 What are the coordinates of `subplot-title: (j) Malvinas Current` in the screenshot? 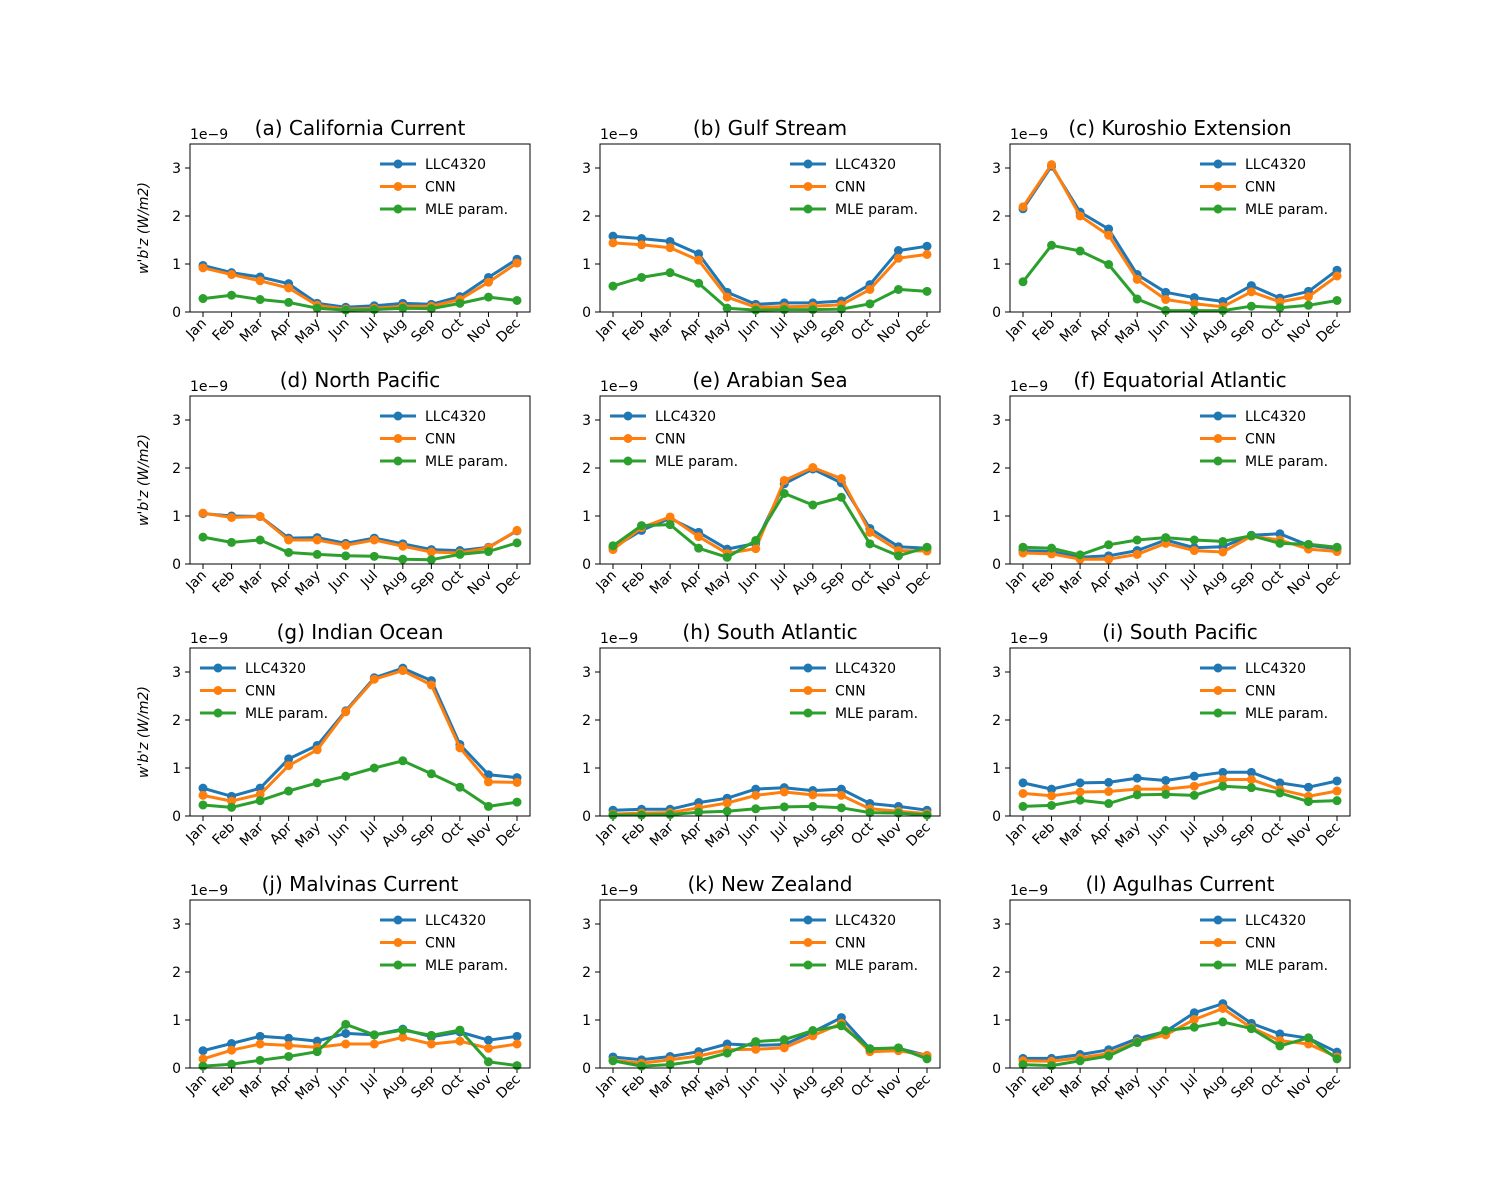 It's located at (360, 884).